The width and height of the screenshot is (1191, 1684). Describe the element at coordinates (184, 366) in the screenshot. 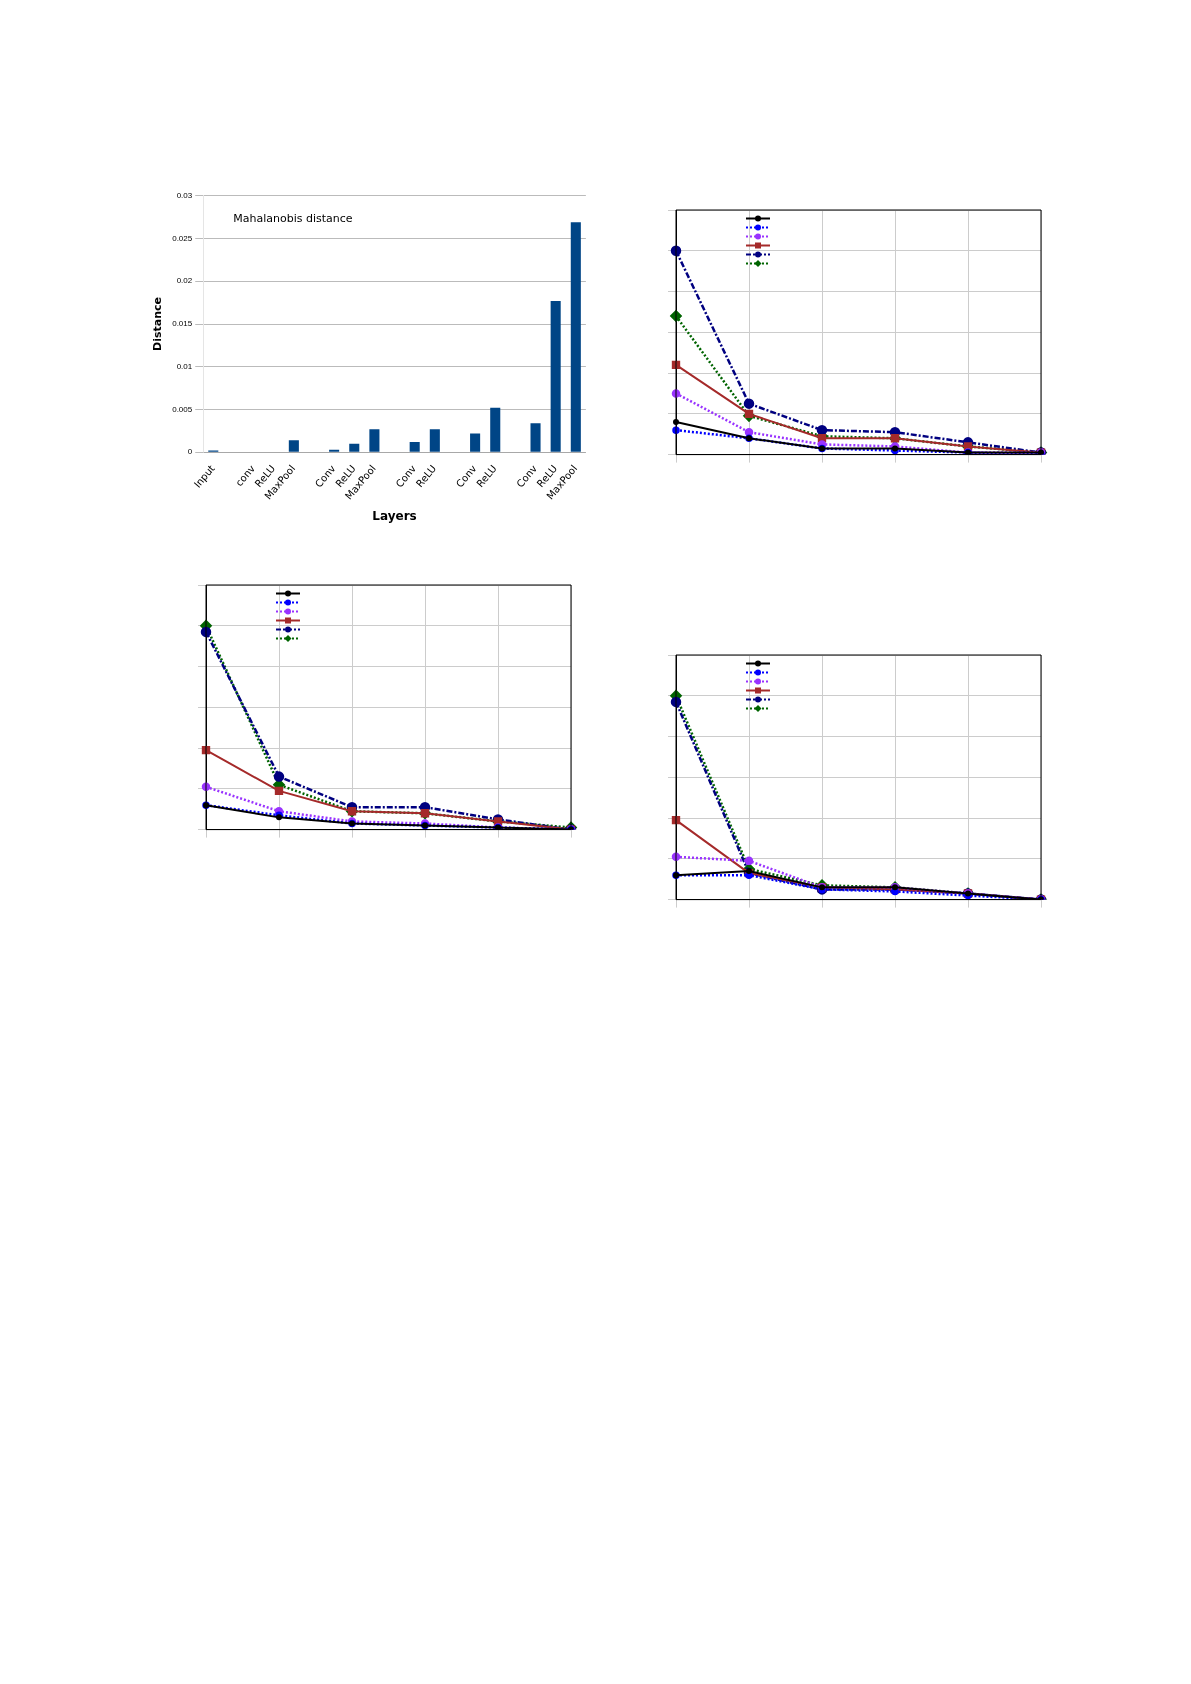

I see `y-tick-label: 0.01` at that location.